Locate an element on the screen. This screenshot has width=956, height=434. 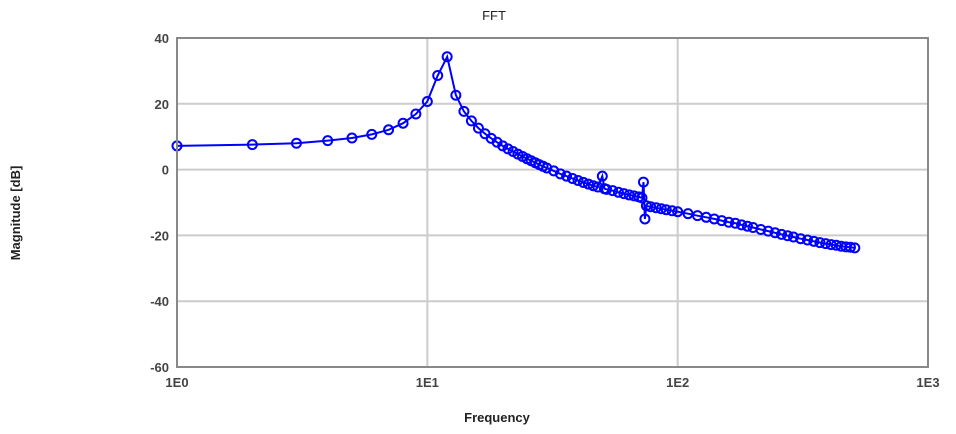
x-tick-label: 1E2 is located at coordinates (677, 382).